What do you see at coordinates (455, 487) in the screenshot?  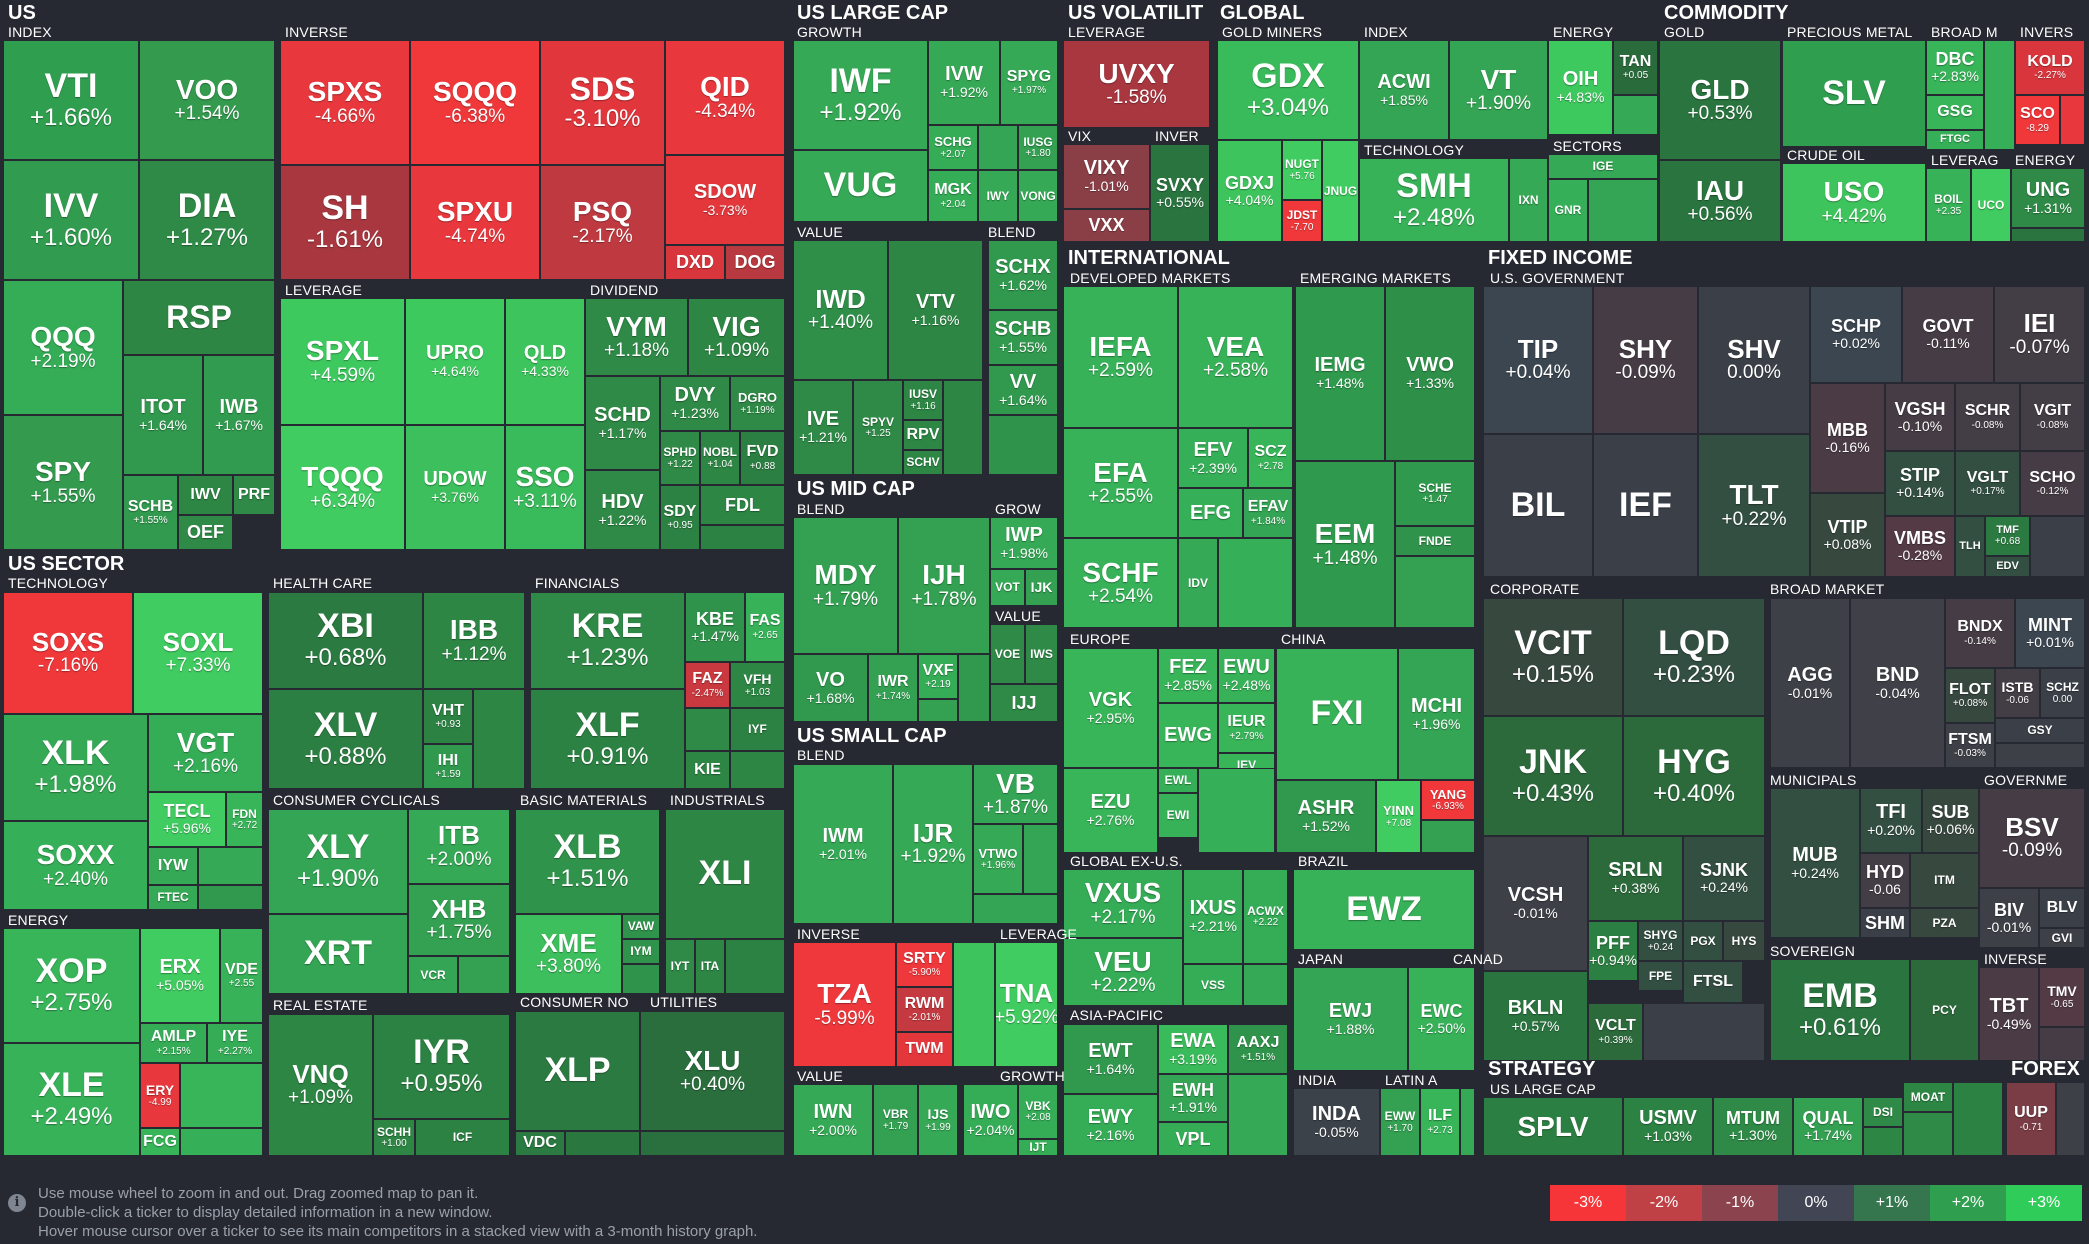 I see `ticker-tile-udow: UDOW +3.76%` at bounding box center [455, 487].